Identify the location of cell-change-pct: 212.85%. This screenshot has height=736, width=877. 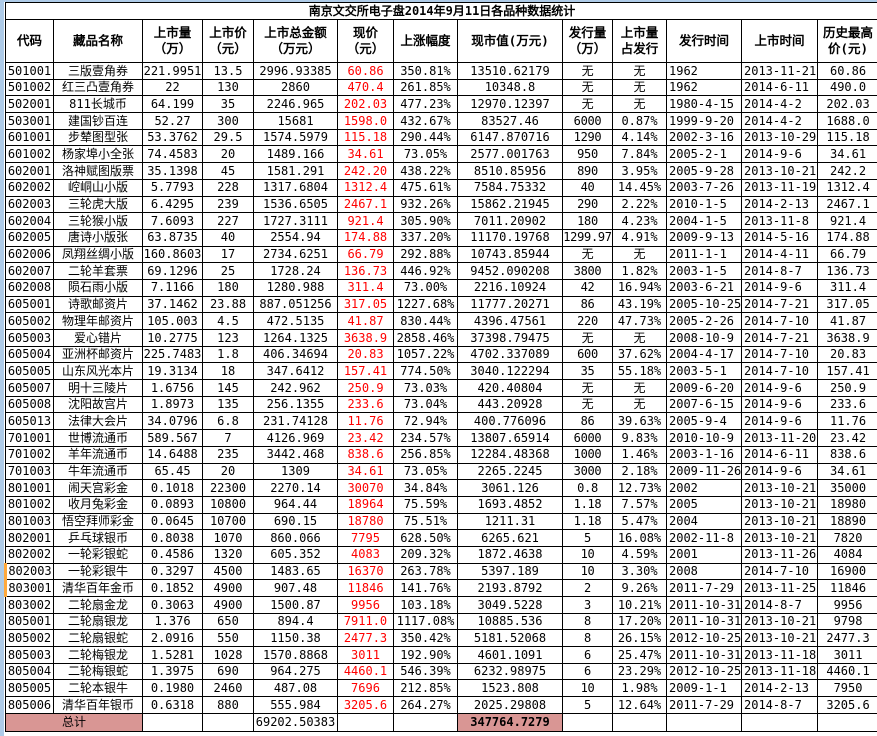
(425, 688).